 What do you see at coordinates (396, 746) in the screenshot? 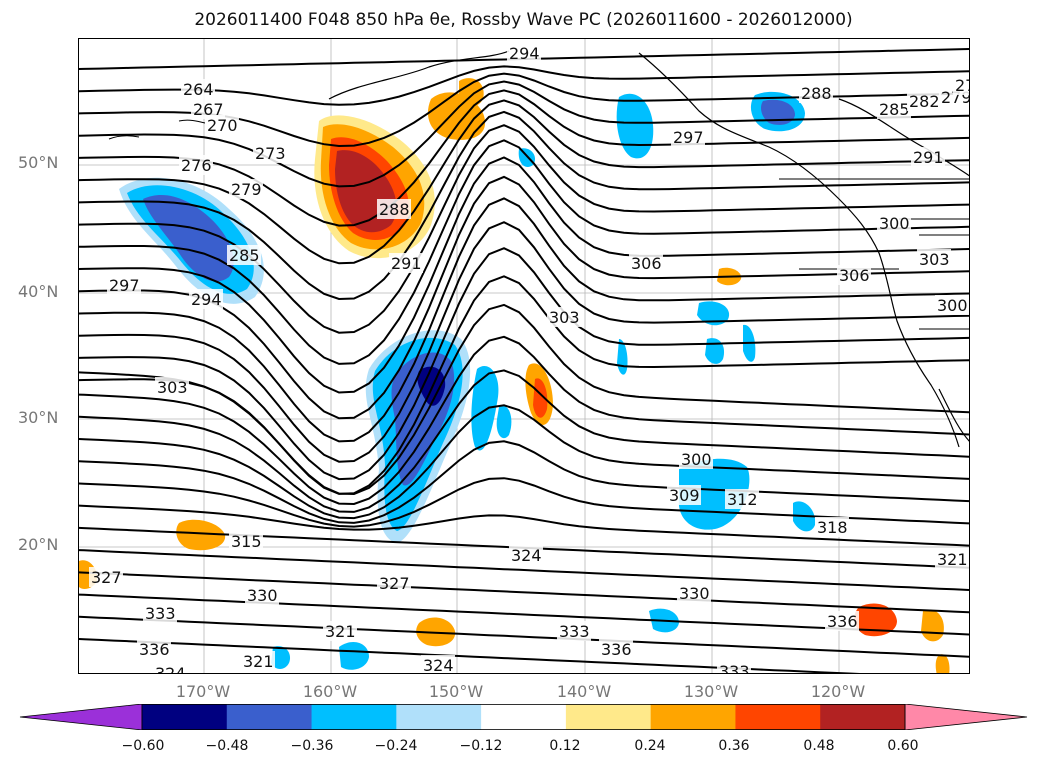
I see `colorbar-tick-neg024: −0.24` at bounding box center [396, 746].